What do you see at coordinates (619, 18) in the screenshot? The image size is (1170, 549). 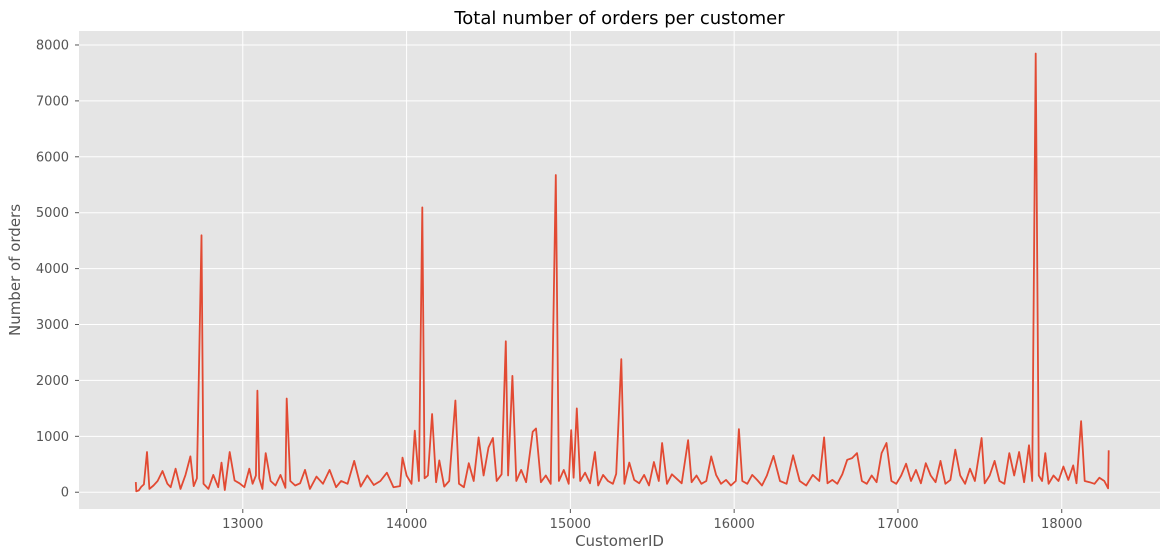 I see `chart-title: Total number of orders per customer` at bounding box center [619, 18].